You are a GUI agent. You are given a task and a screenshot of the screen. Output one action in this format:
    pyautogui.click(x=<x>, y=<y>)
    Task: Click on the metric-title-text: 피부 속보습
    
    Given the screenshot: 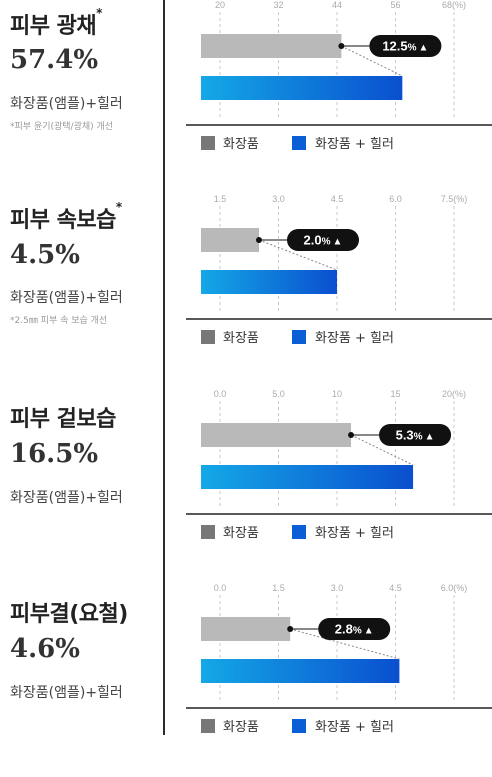 What is the action you would take?
    pyautogui.click(x=63, y=220)
    